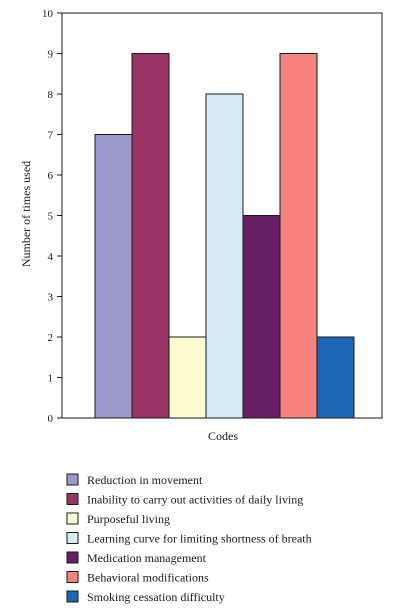 The height and width of the screenshot is (616, 415). What do you see at coordinates (51, 95) in the screenshot?
I see `y-tick-label: 8` at bounding box center [51, 95].